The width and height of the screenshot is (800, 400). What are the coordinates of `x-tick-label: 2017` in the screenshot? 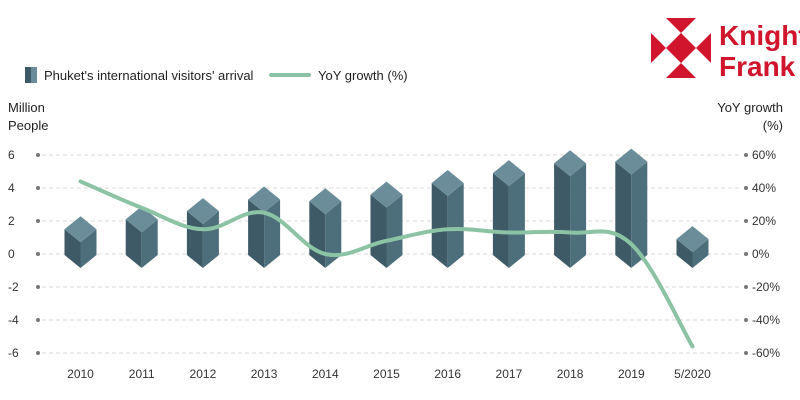 It's located at (509, 374).